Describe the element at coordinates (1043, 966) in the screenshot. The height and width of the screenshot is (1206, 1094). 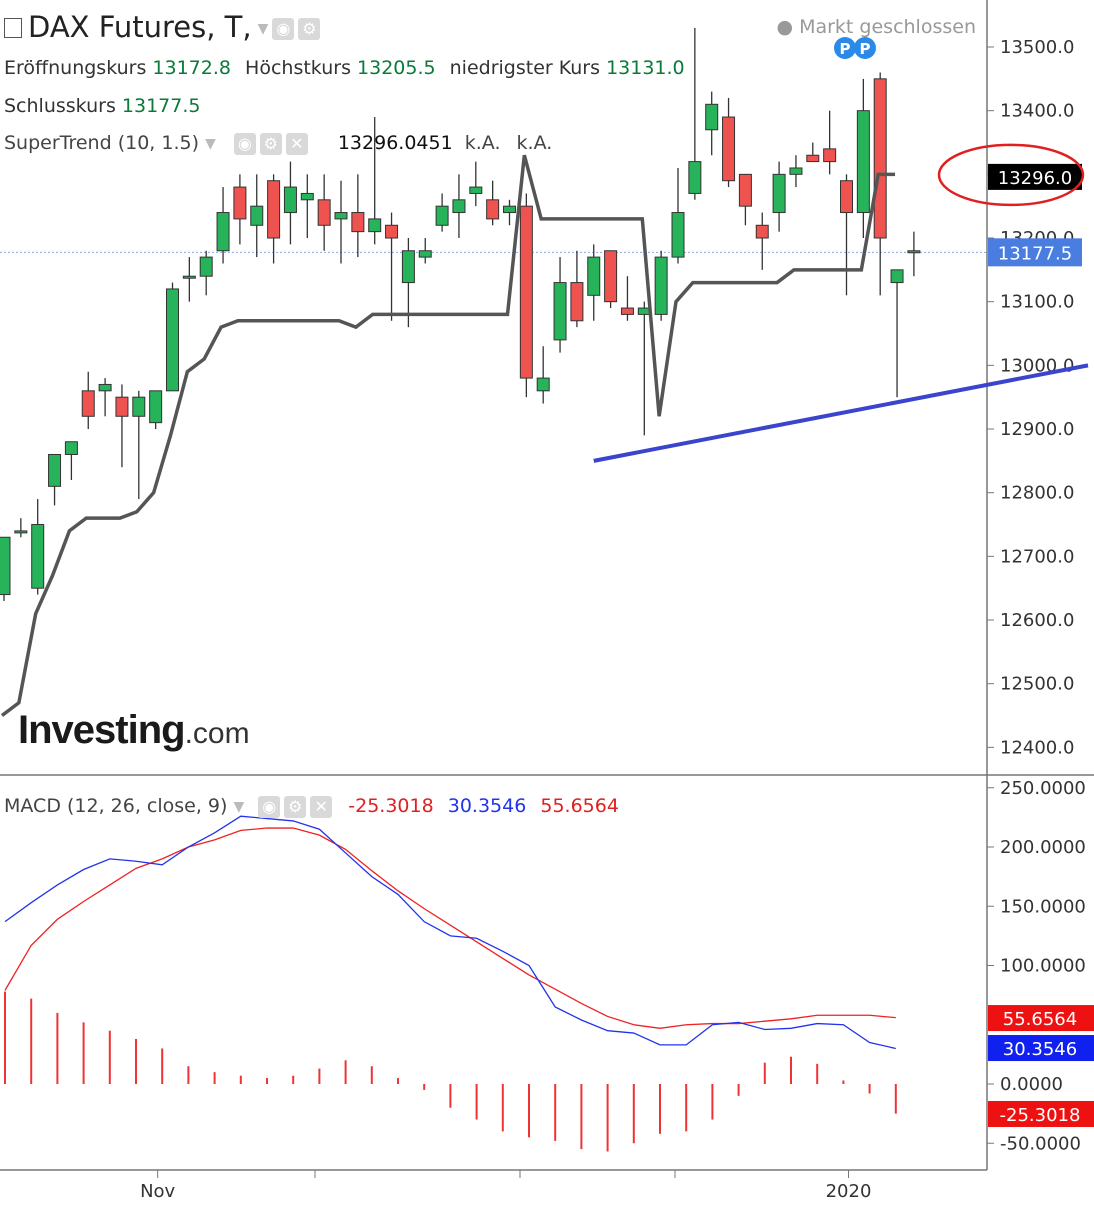
I see `macd-tick-label: 100.0000` at that location.